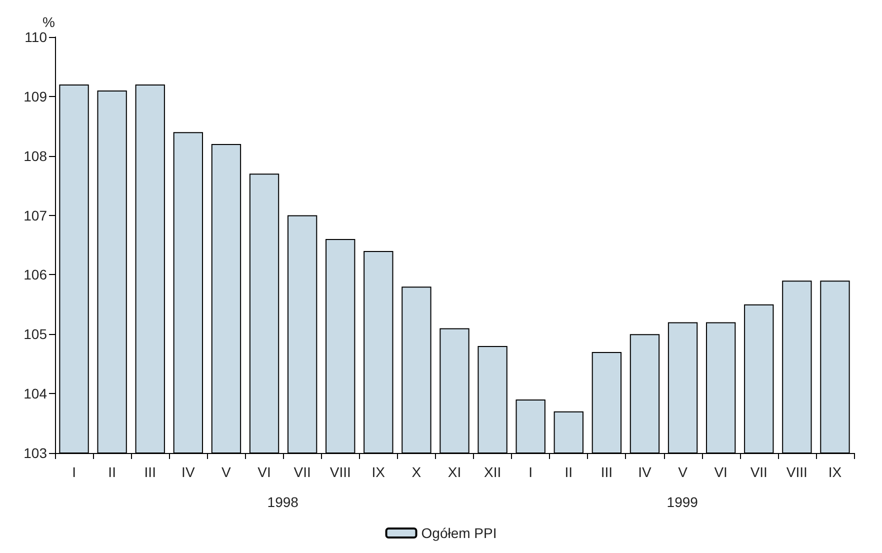 This screenshot has width=882, height=553. What do you see at coordinates (36, 274) in the screenshot?
I see `y-tick-label: 106` at bounding box center [36, 274].